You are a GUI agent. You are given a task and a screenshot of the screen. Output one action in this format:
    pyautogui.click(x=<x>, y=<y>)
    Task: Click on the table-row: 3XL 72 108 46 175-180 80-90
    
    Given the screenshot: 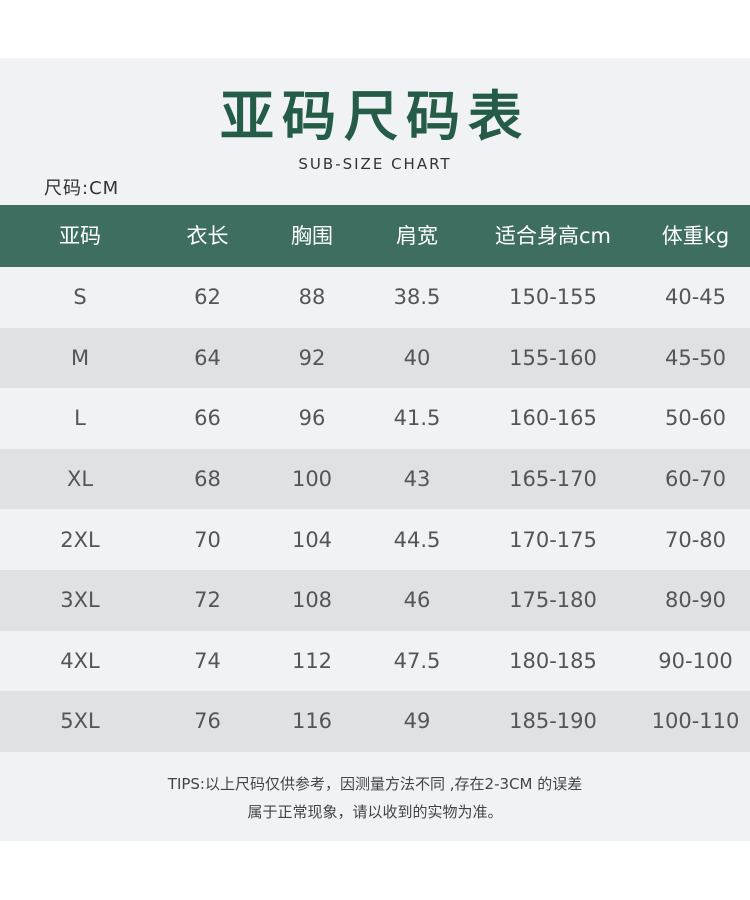 What is the action you would take?
    pyautogui.click(x=375, y=600)
    